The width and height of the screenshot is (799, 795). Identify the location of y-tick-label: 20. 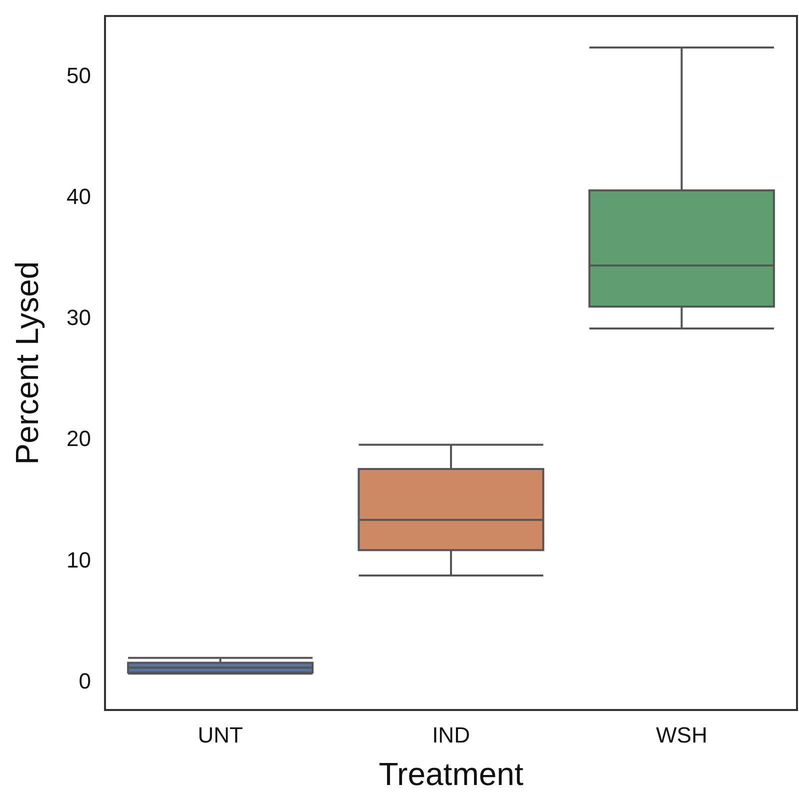
(78, 439).